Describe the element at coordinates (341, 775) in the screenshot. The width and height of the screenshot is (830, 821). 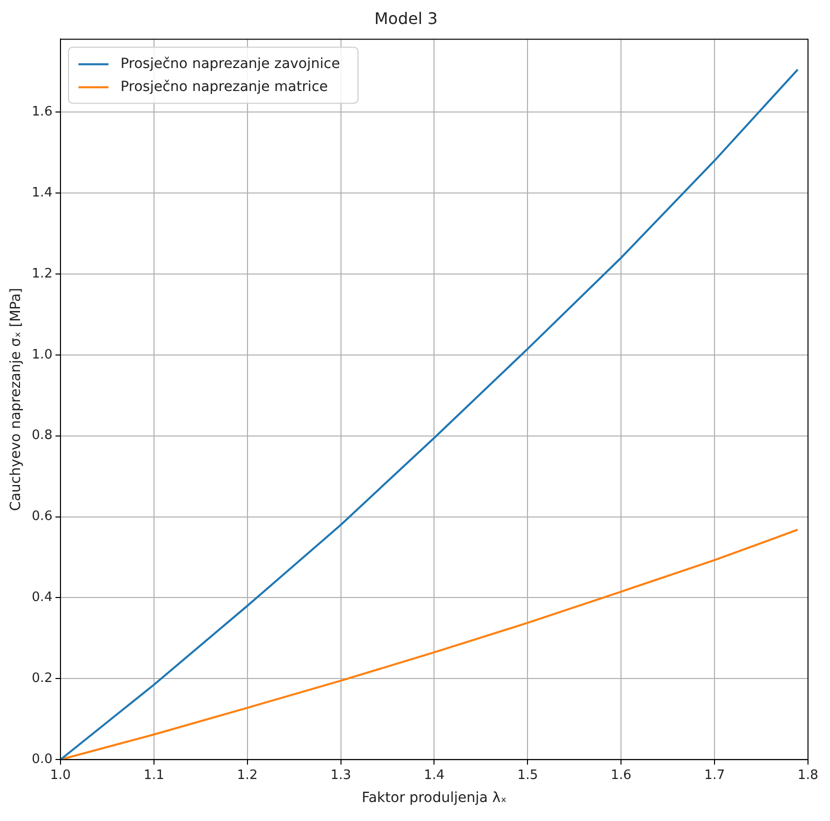
I see `x-tick-label: 1.3` at that location.